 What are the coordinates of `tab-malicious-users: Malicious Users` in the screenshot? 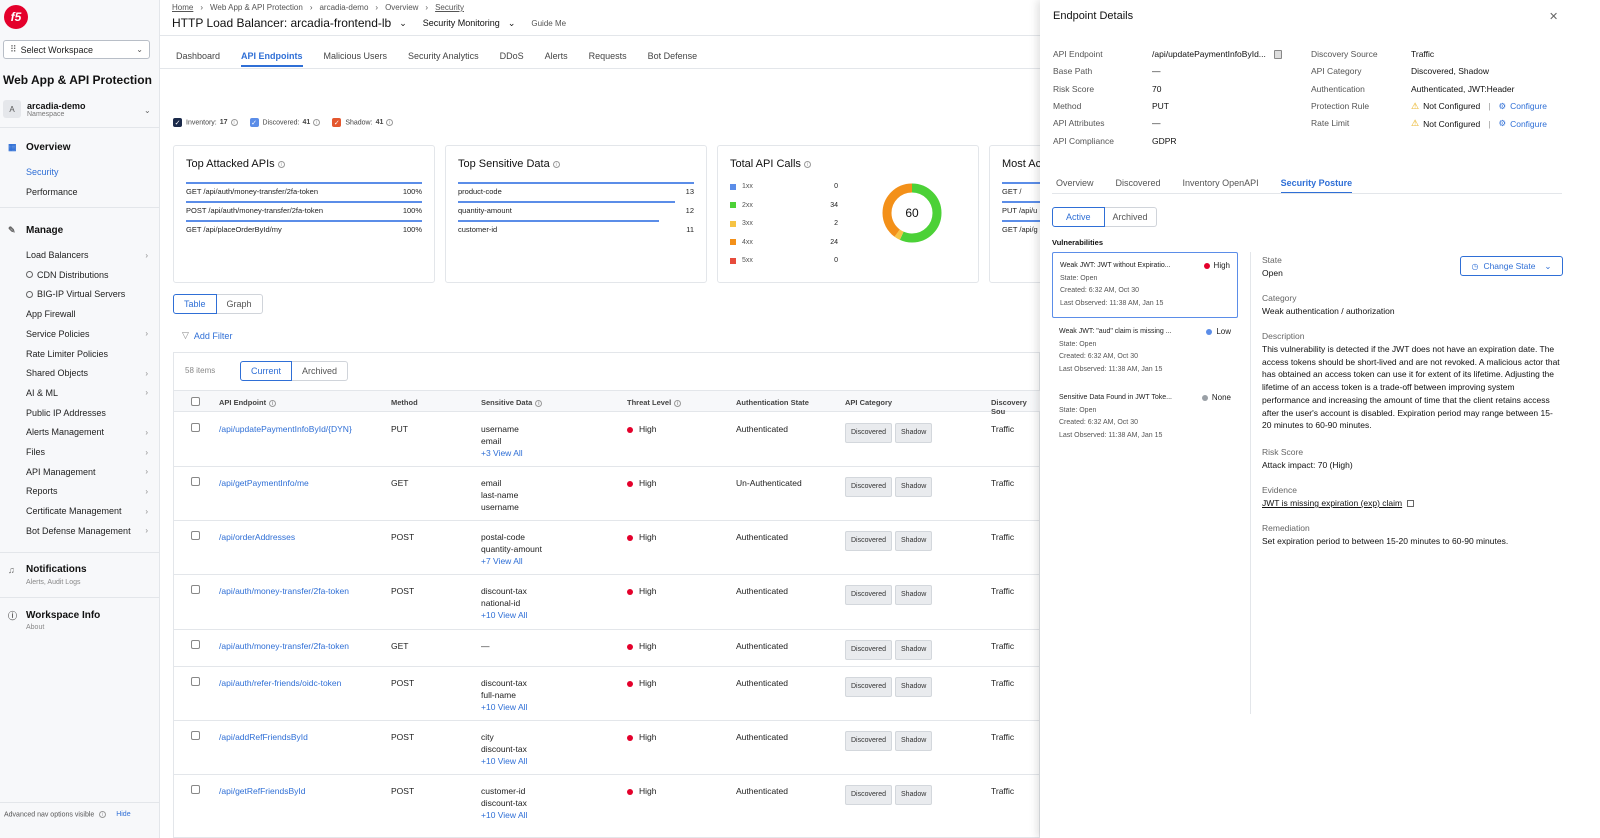 It's located at (355, 56).